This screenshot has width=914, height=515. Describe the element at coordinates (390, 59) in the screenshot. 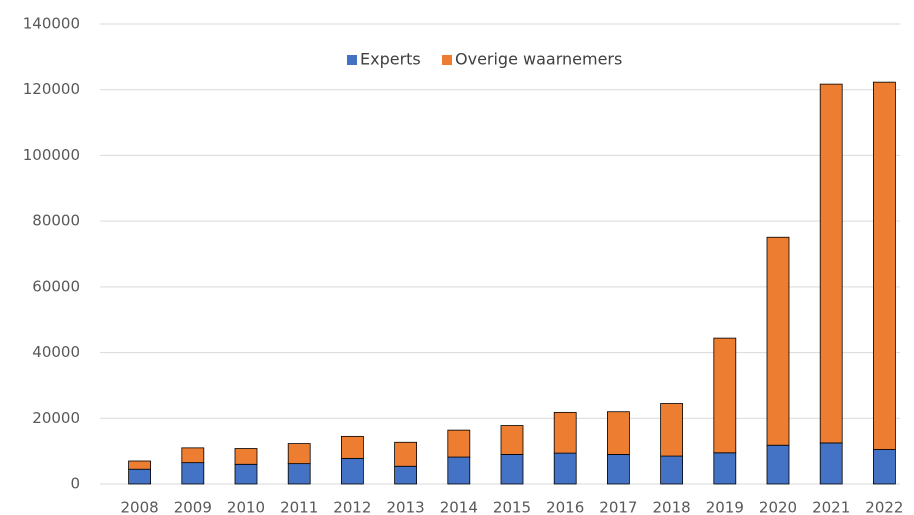

I see `legend-label: Experts` at that location.